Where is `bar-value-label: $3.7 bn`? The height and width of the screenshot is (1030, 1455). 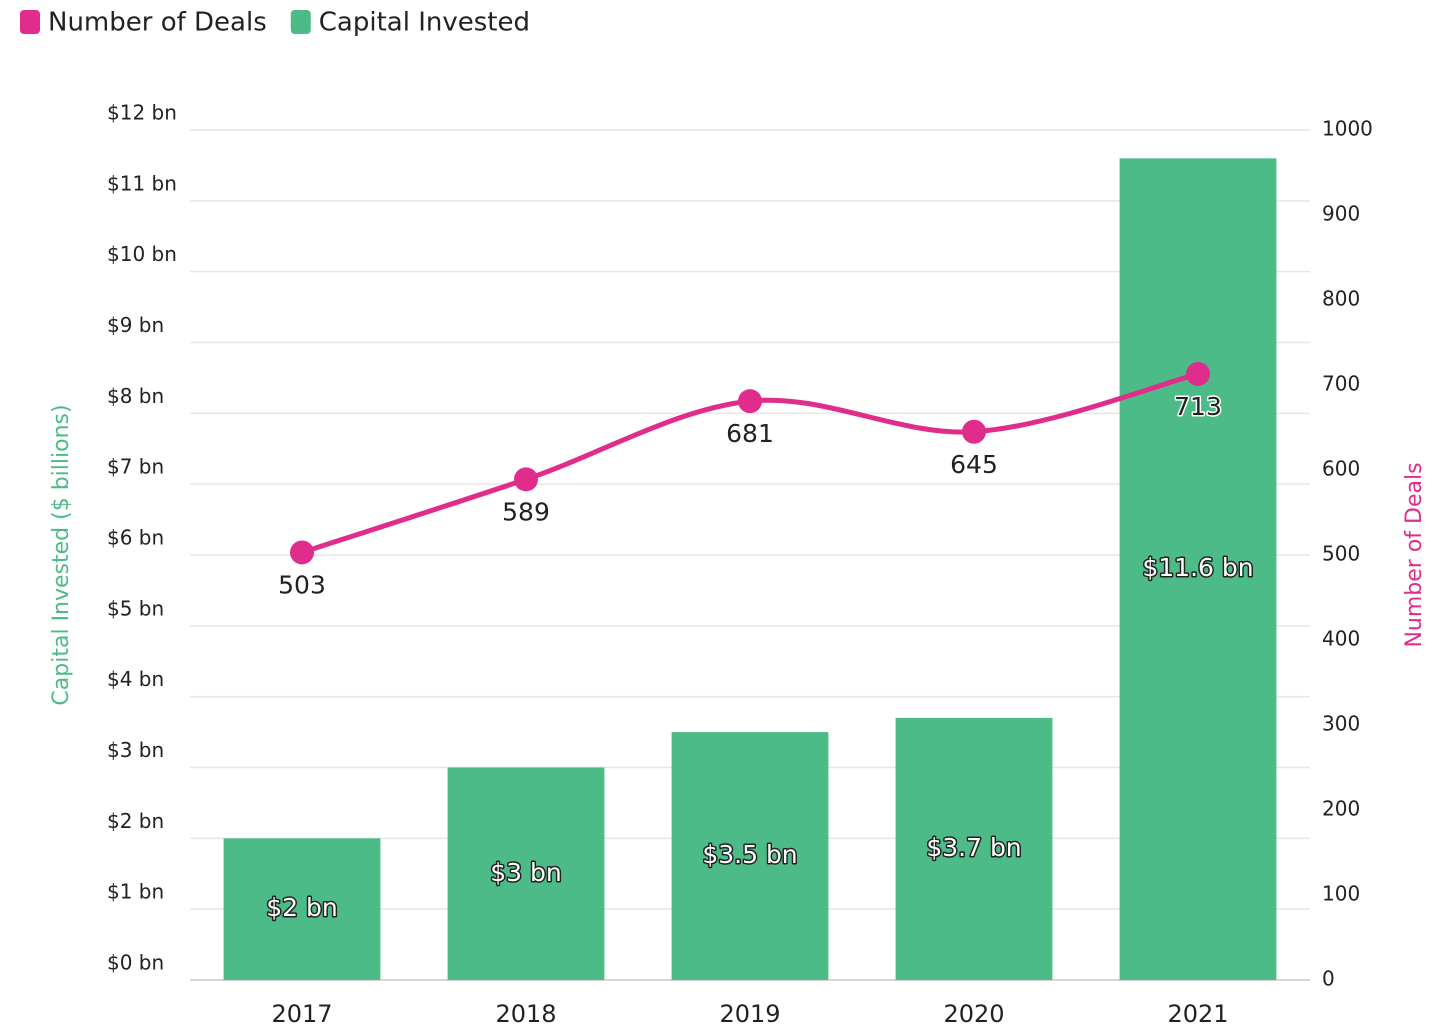
bar-value-label: $3.7 bn is located at coordinates (973, 847).